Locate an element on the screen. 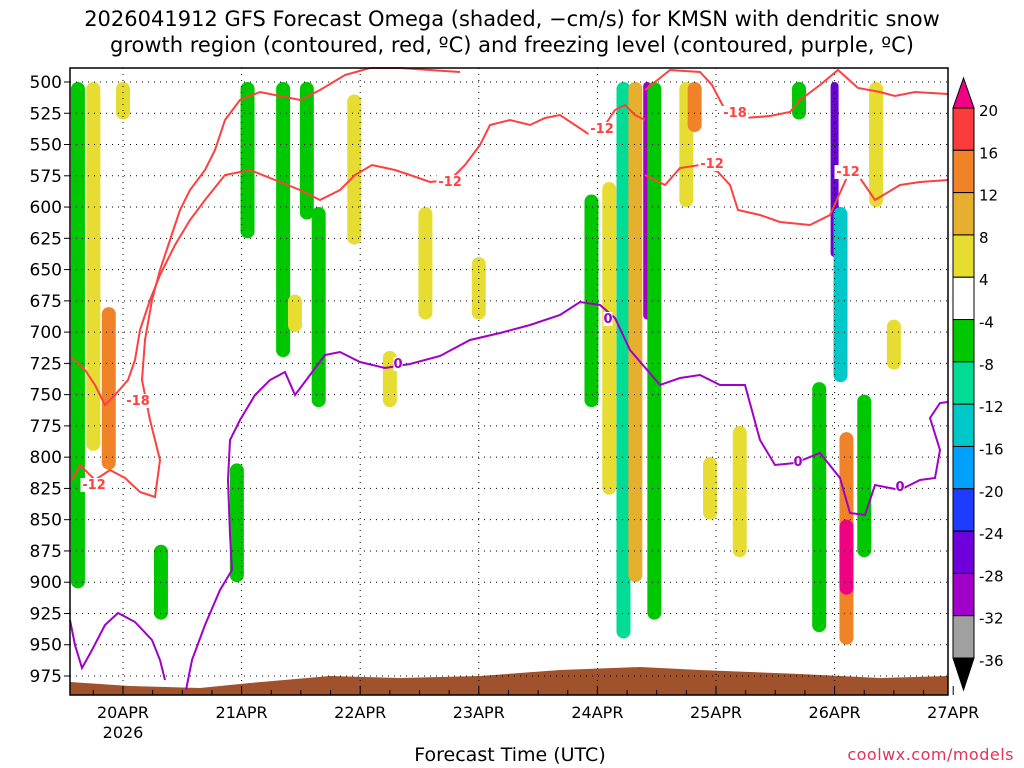 This screenshot has width=1024, height=768. terrain-ground is located at coordinates (509, 681).